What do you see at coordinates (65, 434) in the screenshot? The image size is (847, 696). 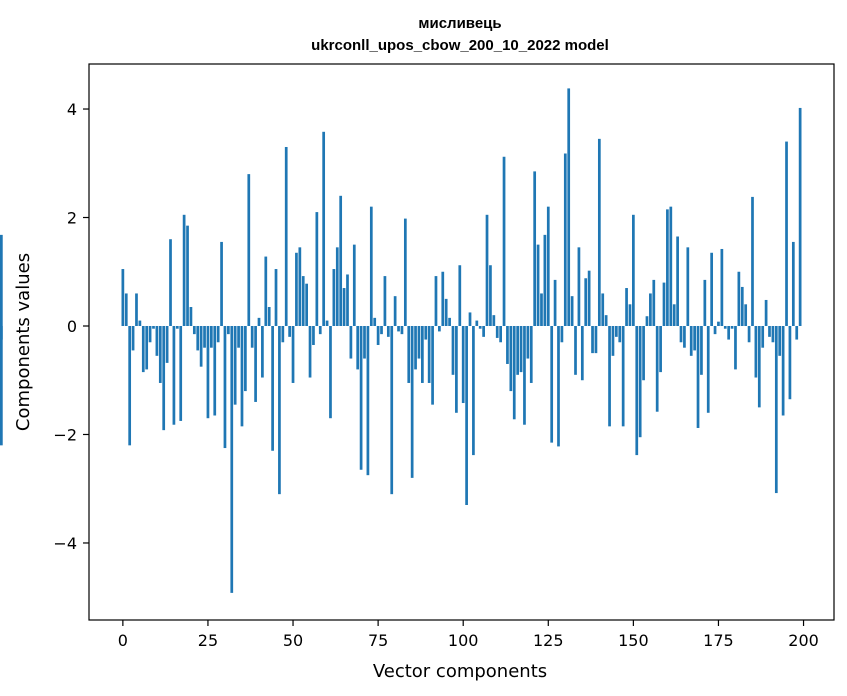 I see `y-tick-label--2: −2` at bounding box center [65, 434].